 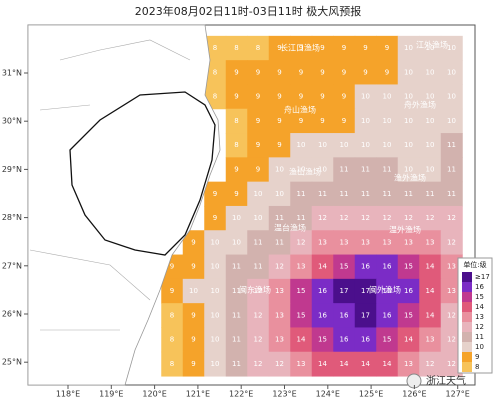 What do you see at coordinates (154, 394) in the screenshot?
I see `lon-label: 120°E` at bounding box center [154, 394].